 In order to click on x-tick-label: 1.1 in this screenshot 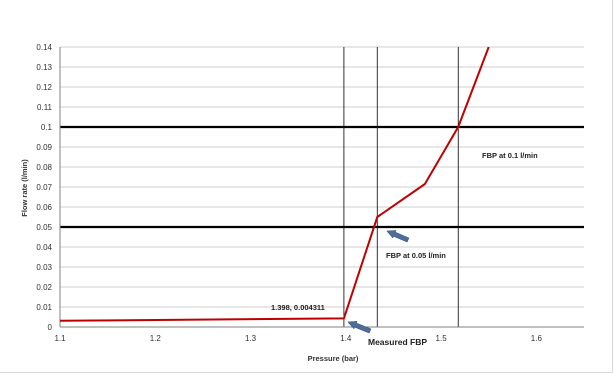, I will do `click(60, 338)`.